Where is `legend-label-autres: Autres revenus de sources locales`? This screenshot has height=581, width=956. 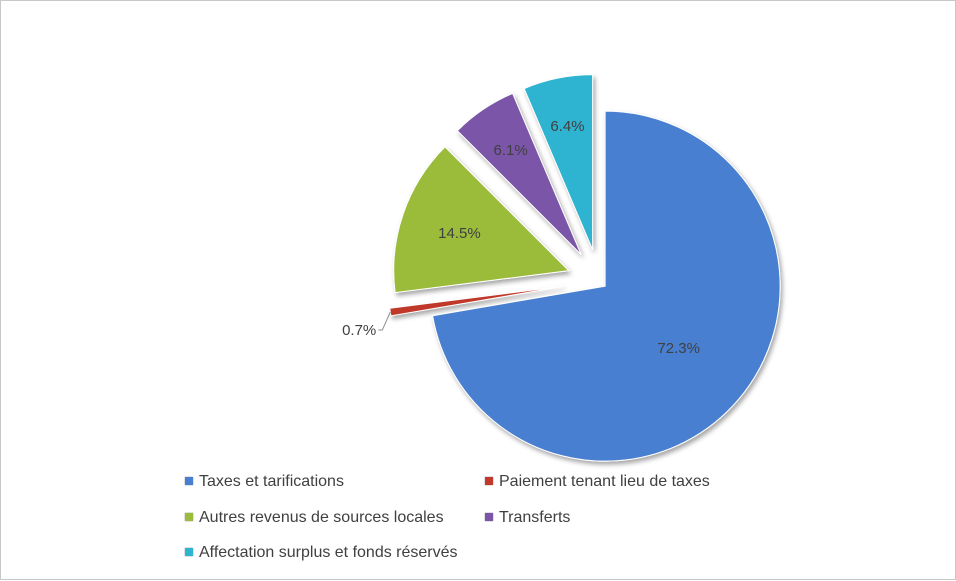 legend-label-autres: Autres revenus de sources locales is located at coordinates (321, 517).